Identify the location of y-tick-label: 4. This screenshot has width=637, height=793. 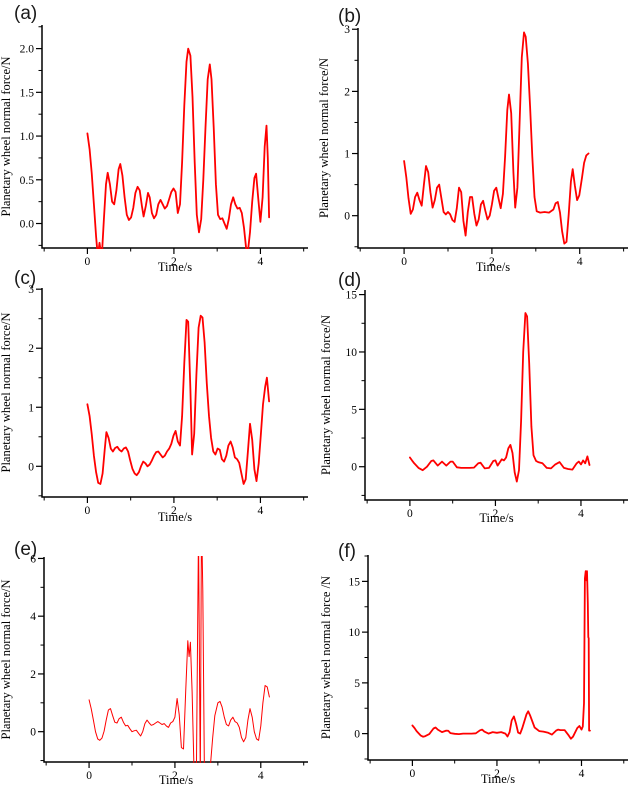
(33, 617).